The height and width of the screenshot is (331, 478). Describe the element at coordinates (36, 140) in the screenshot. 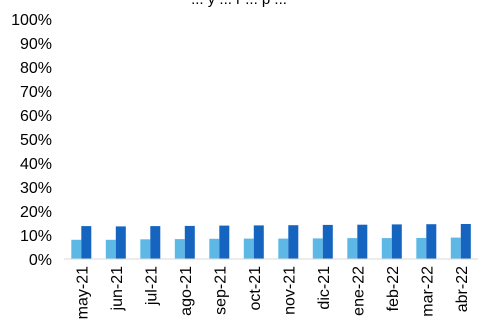

I see `y-tick-label: 50%` at that location.